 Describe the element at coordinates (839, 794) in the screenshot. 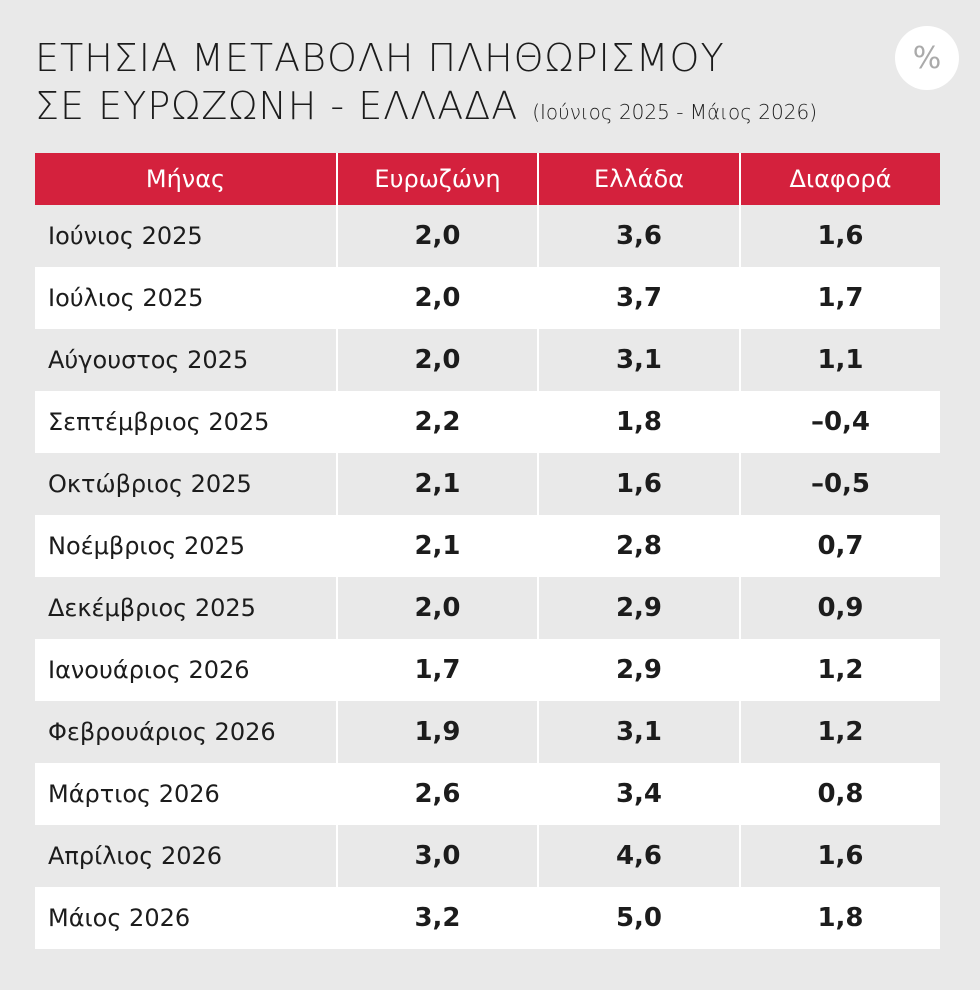

I see `value-cell: 0,8` at that location.